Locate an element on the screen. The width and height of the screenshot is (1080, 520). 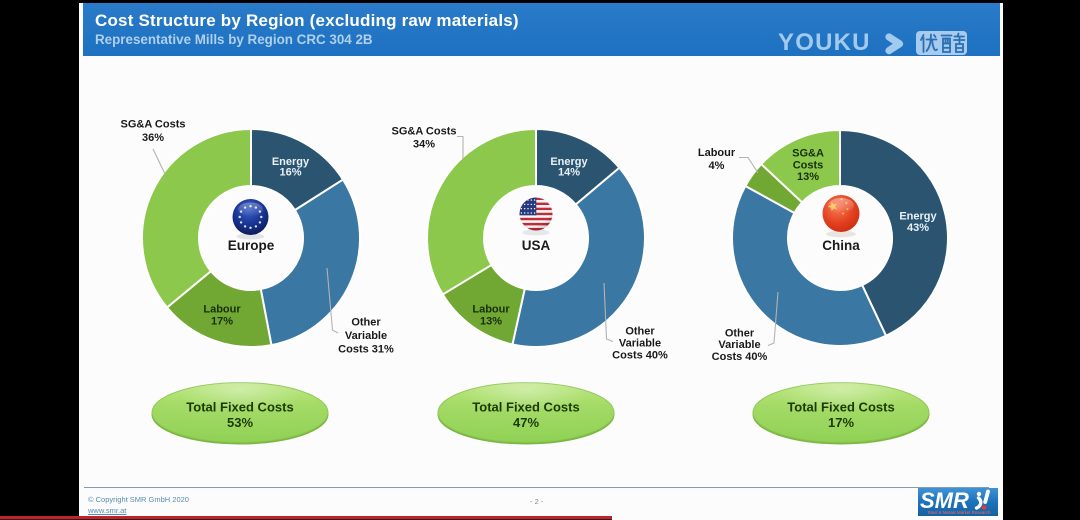
svg-text: 53% is located at coordinates (240, 422).